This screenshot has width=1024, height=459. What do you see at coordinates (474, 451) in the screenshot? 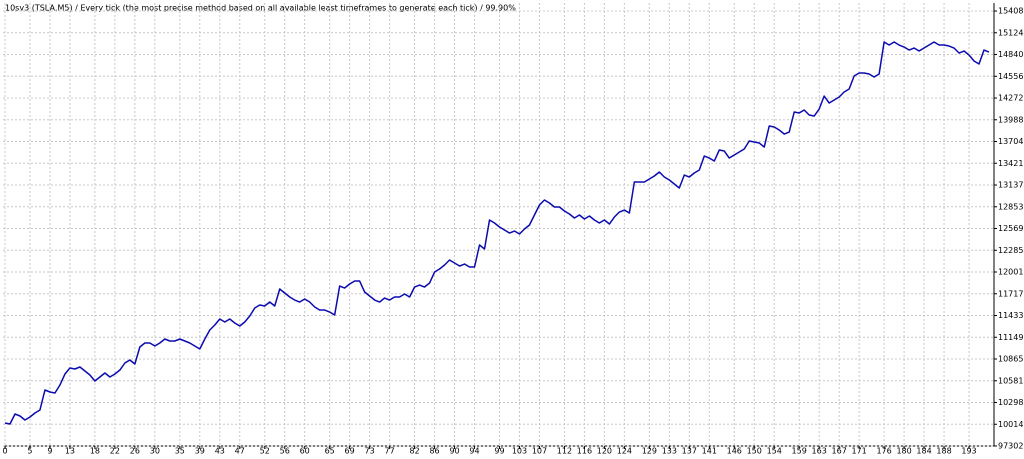
I see `x-tick-label: 94` at bounding box center [474, 451].